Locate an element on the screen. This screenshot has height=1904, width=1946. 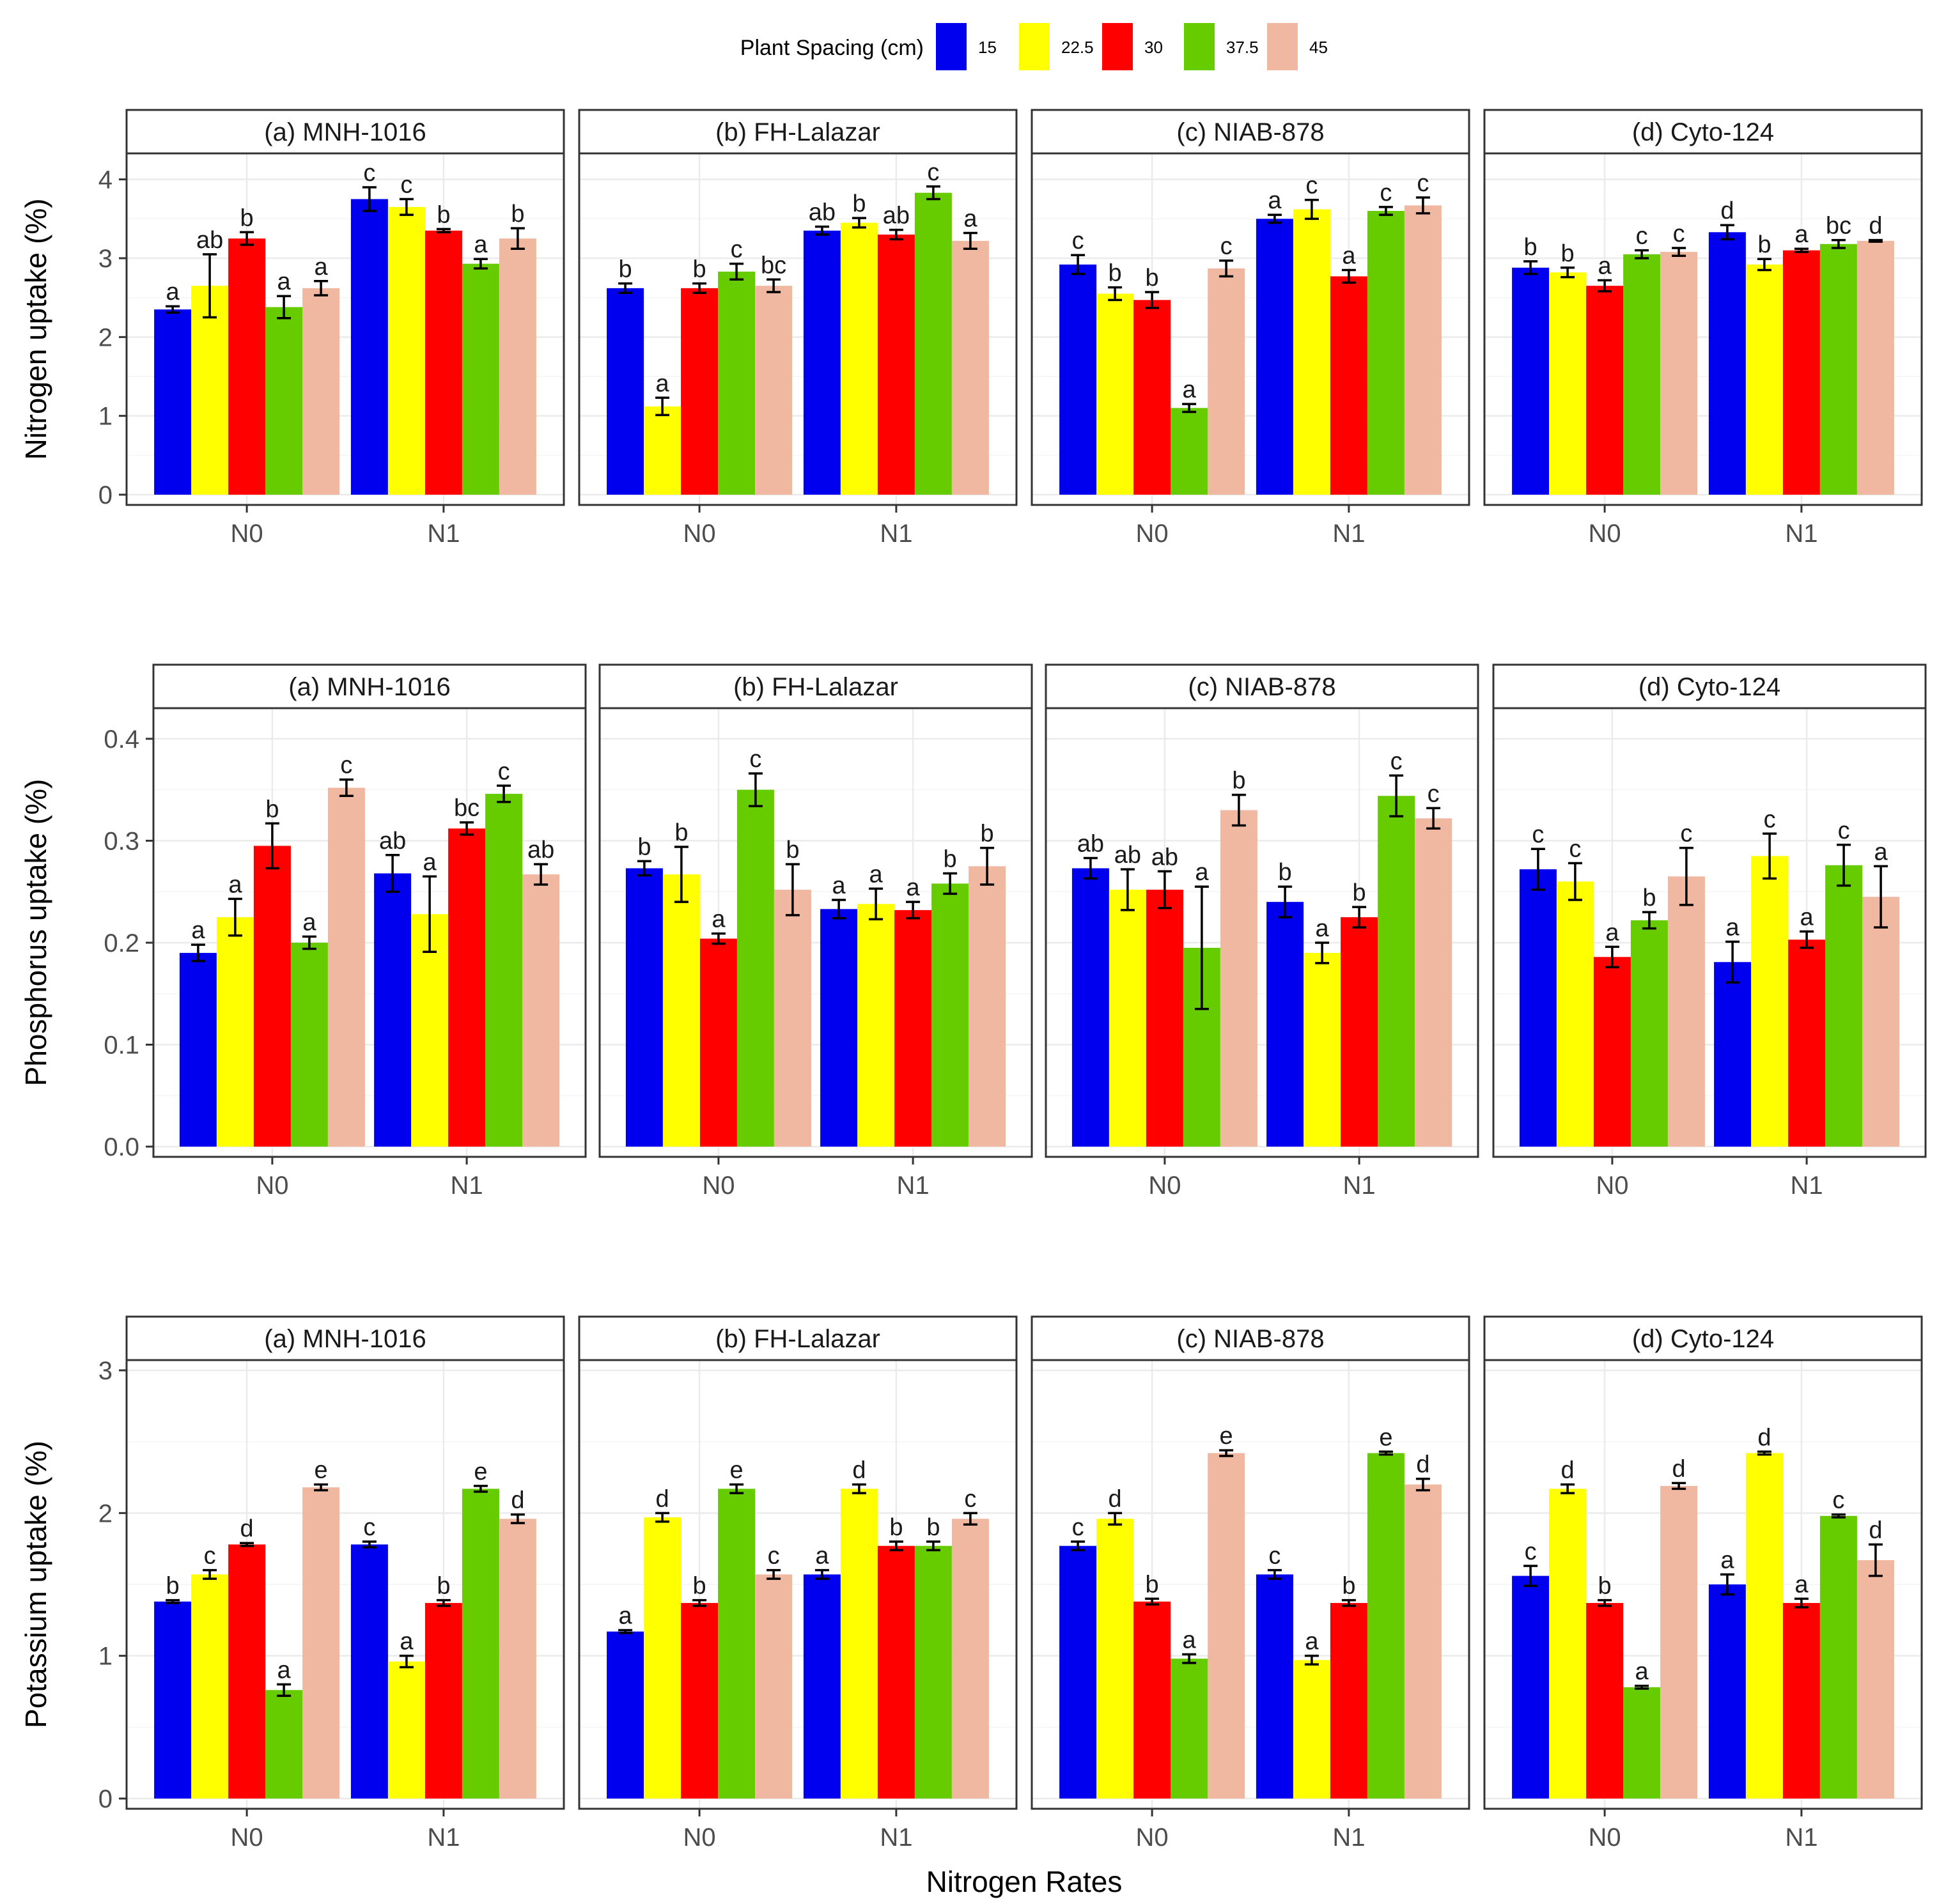
sig-letter-1-2-0-4: b is located at coordinates (1238, 781).